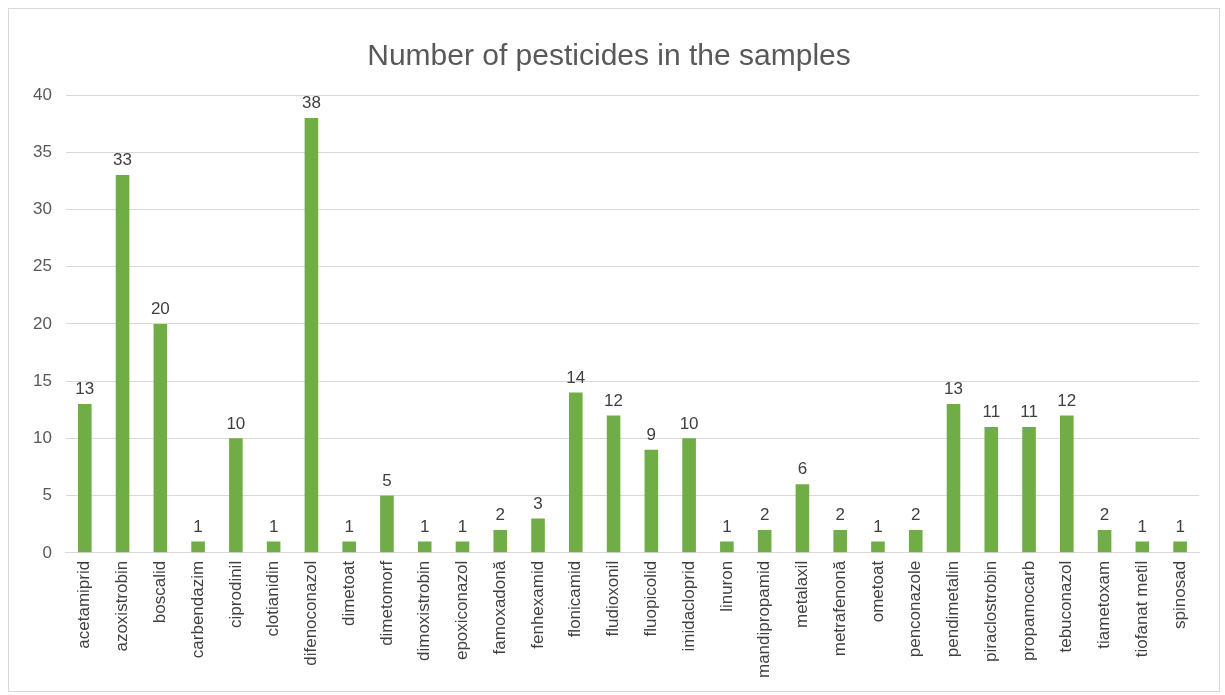 The image size is (1225, 695). Describe the element at coordinates (1179, 594) in the screenshot. I see `x-tick-label: spinosad` at that location.